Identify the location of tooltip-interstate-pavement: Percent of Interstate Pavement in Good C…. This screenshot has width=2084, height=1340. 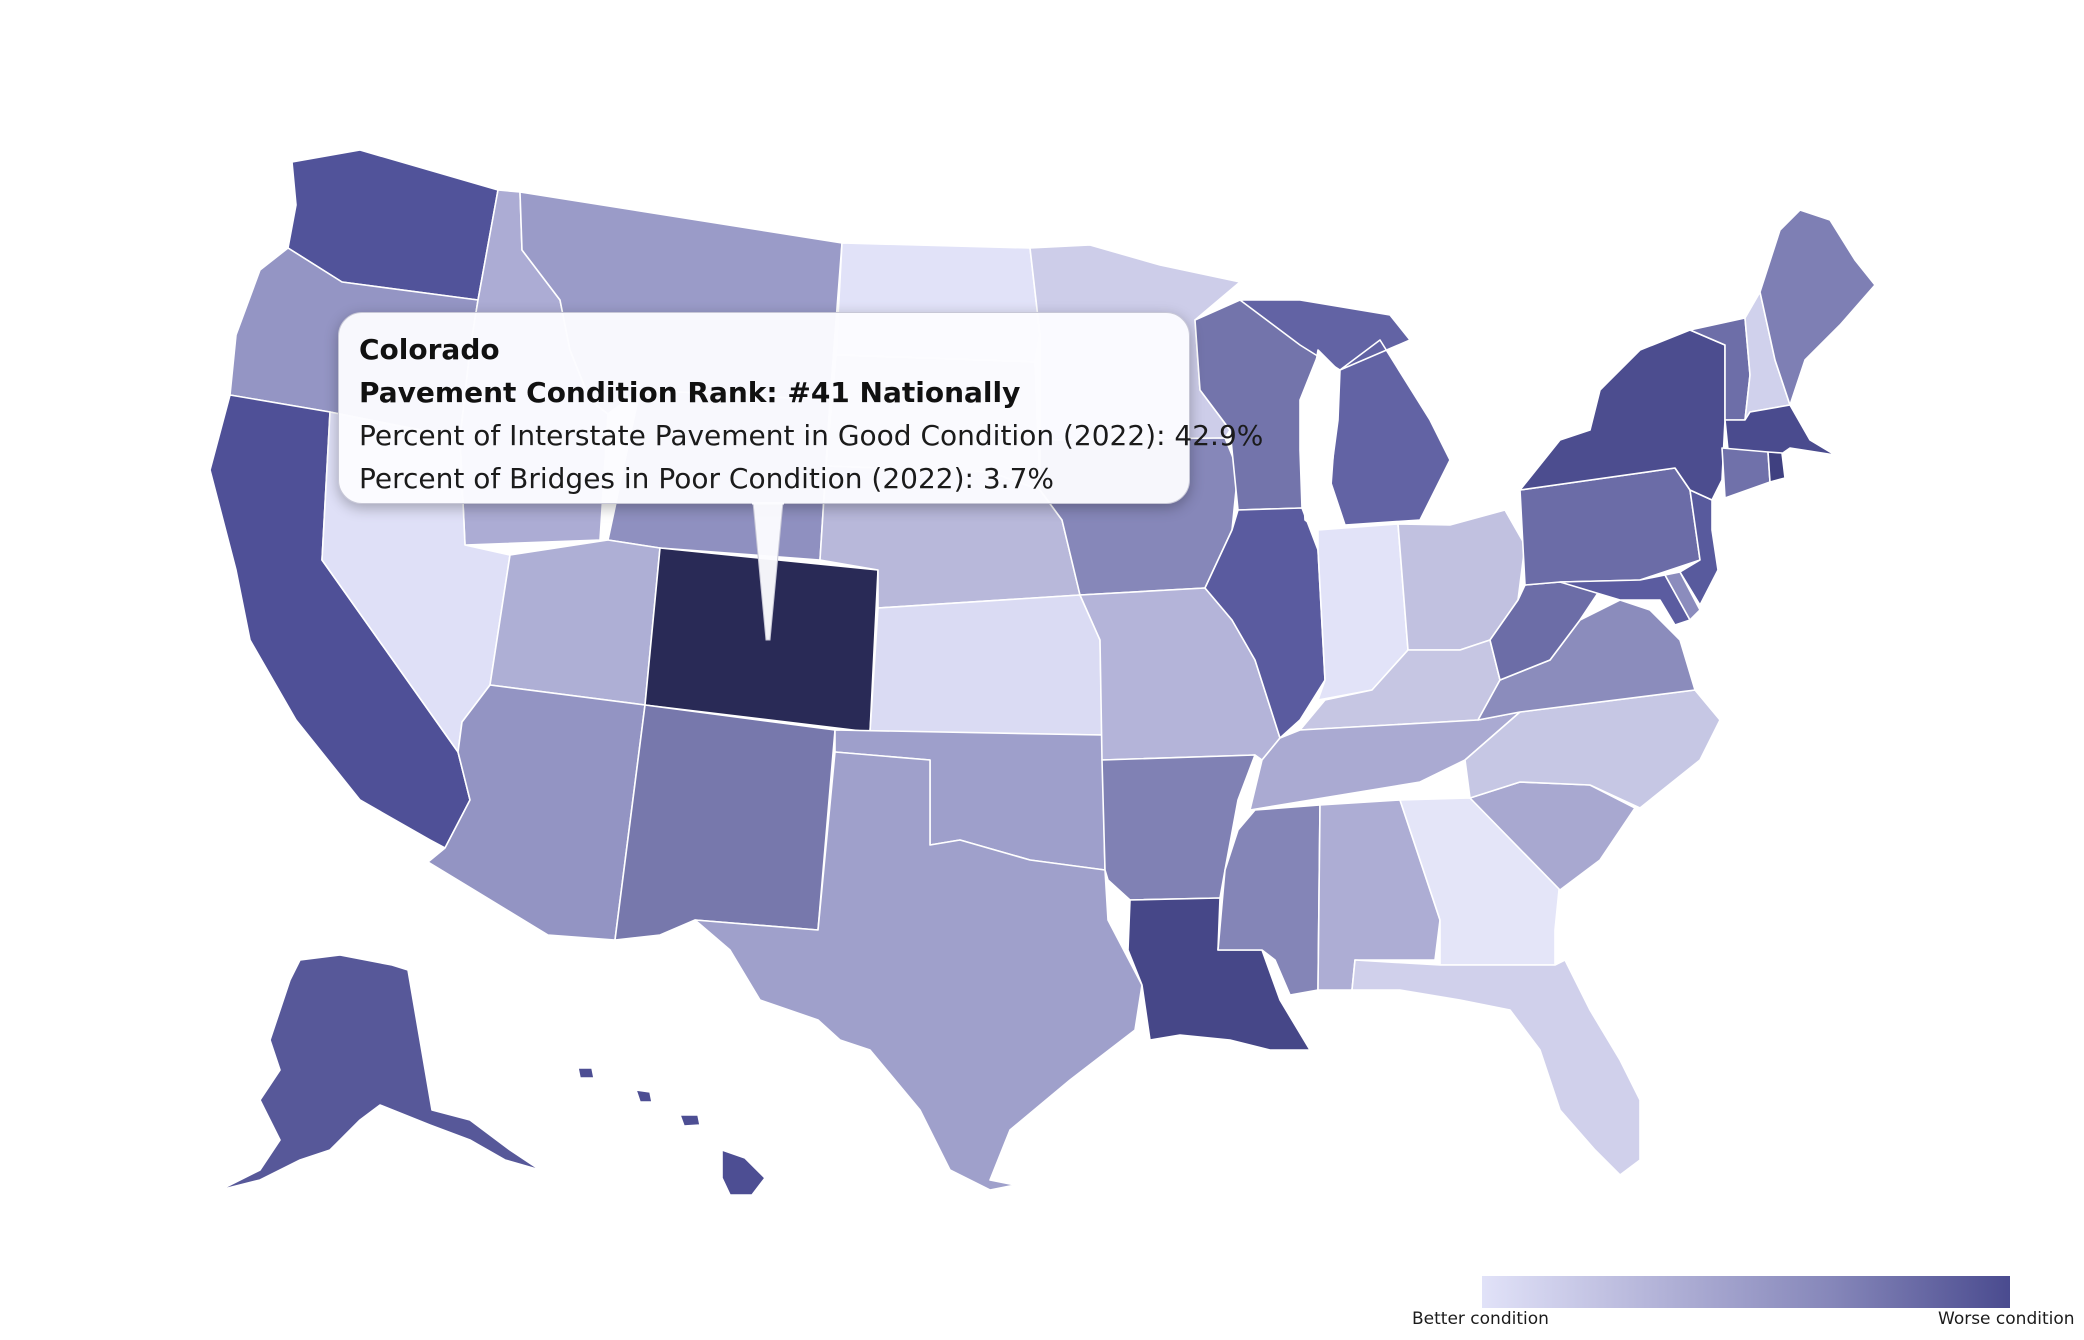
(811, 435).